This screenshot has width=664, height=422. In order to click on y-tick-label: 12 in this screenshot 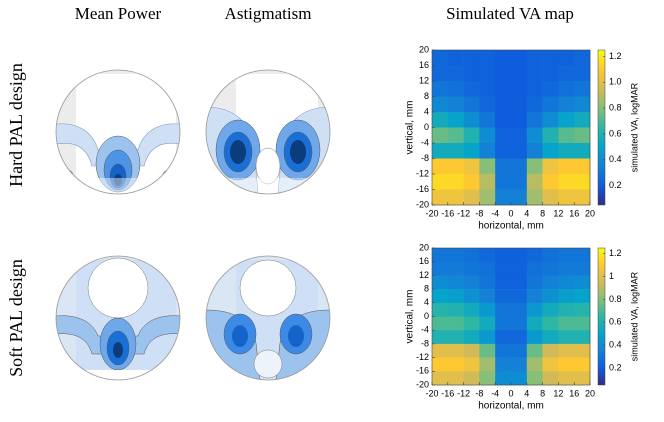, I will do `click(424, 80)`.